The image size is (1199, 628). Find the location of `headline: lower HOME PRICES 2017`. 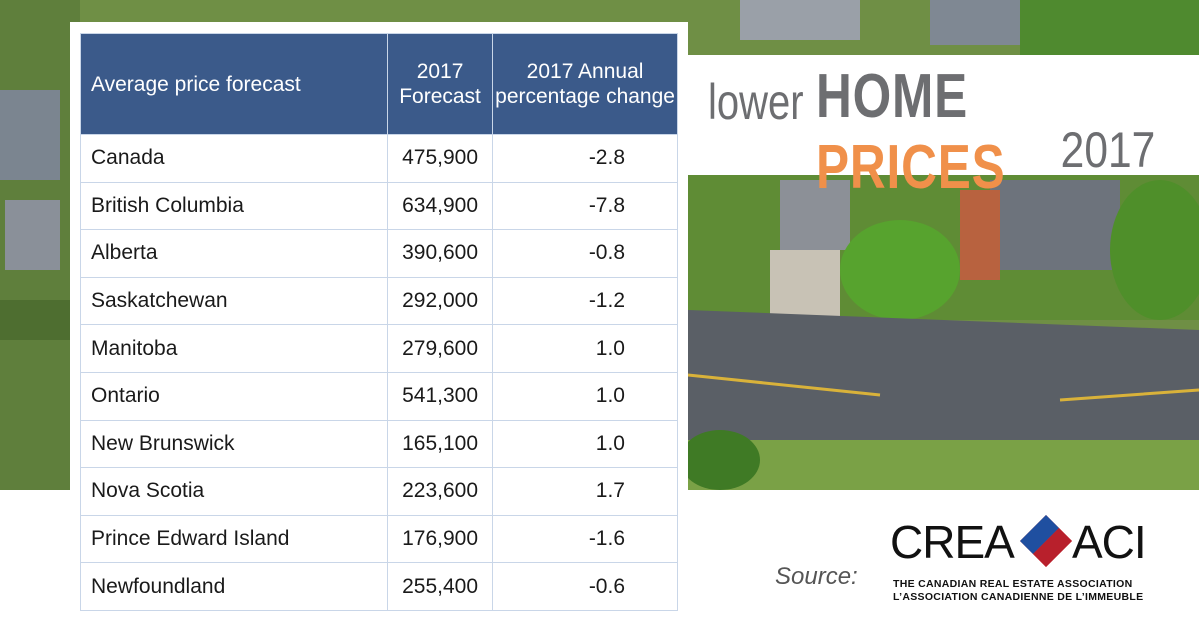

headline: lower HOME PRICES 2017 is located at coordinates (943, 128).